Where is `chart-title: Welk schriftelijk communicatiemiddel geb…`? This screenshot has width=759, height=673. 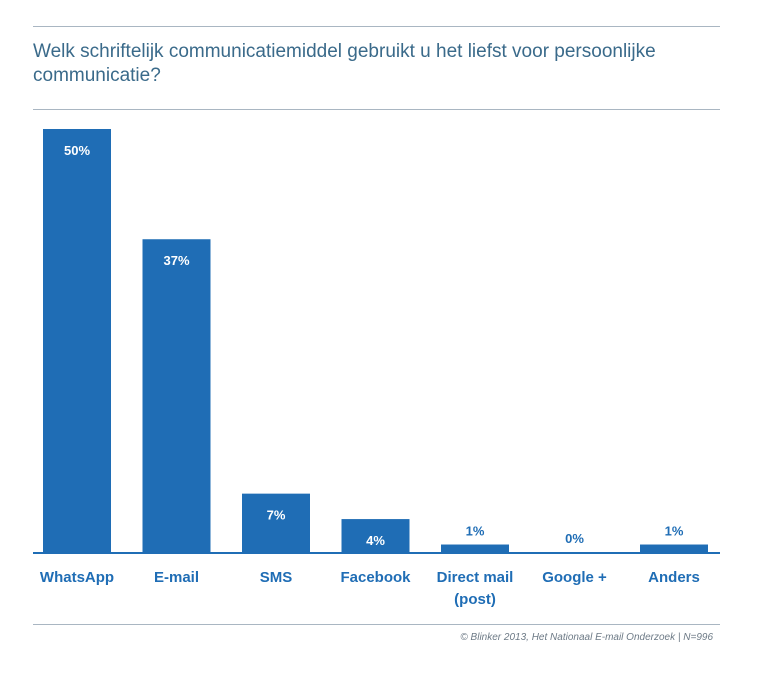
chart-title: Welk schriftelijk communicatiemiddel geb… is located at coordinates (344, 63).